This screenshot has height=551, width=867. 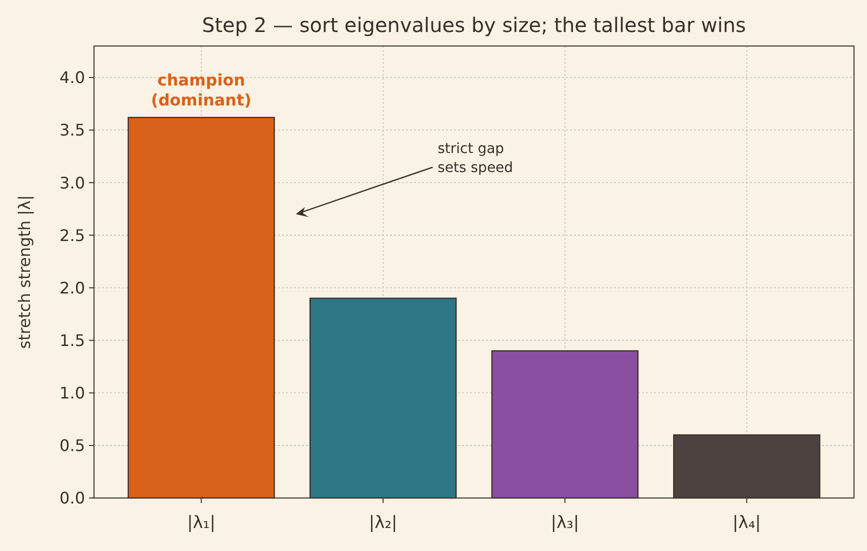 I want to click on y-tick-label: 1.5, so click(x=72, y=340).